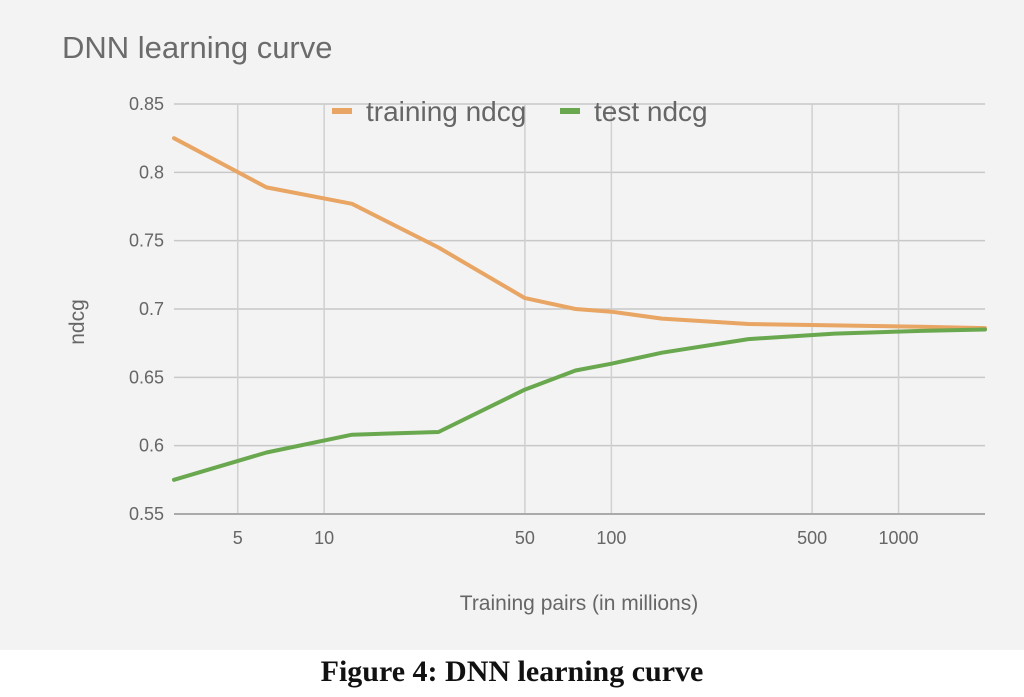 This screenshot has height=697, width=1024. I want to click on legend-label: test ndcg, so click(651, 111).